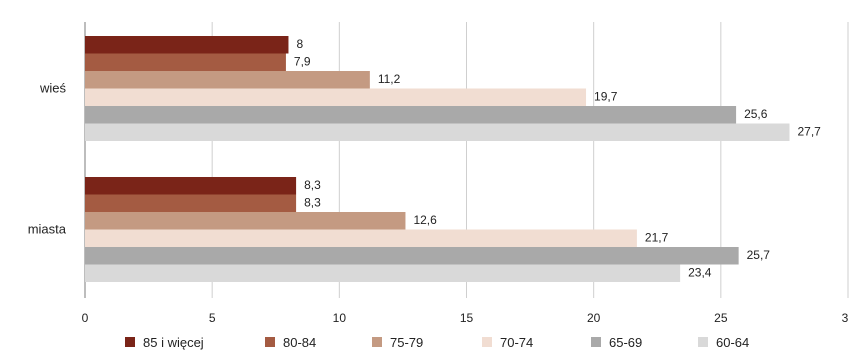  I want to click on value-label-0-1: 7,9, so click(302, 62).